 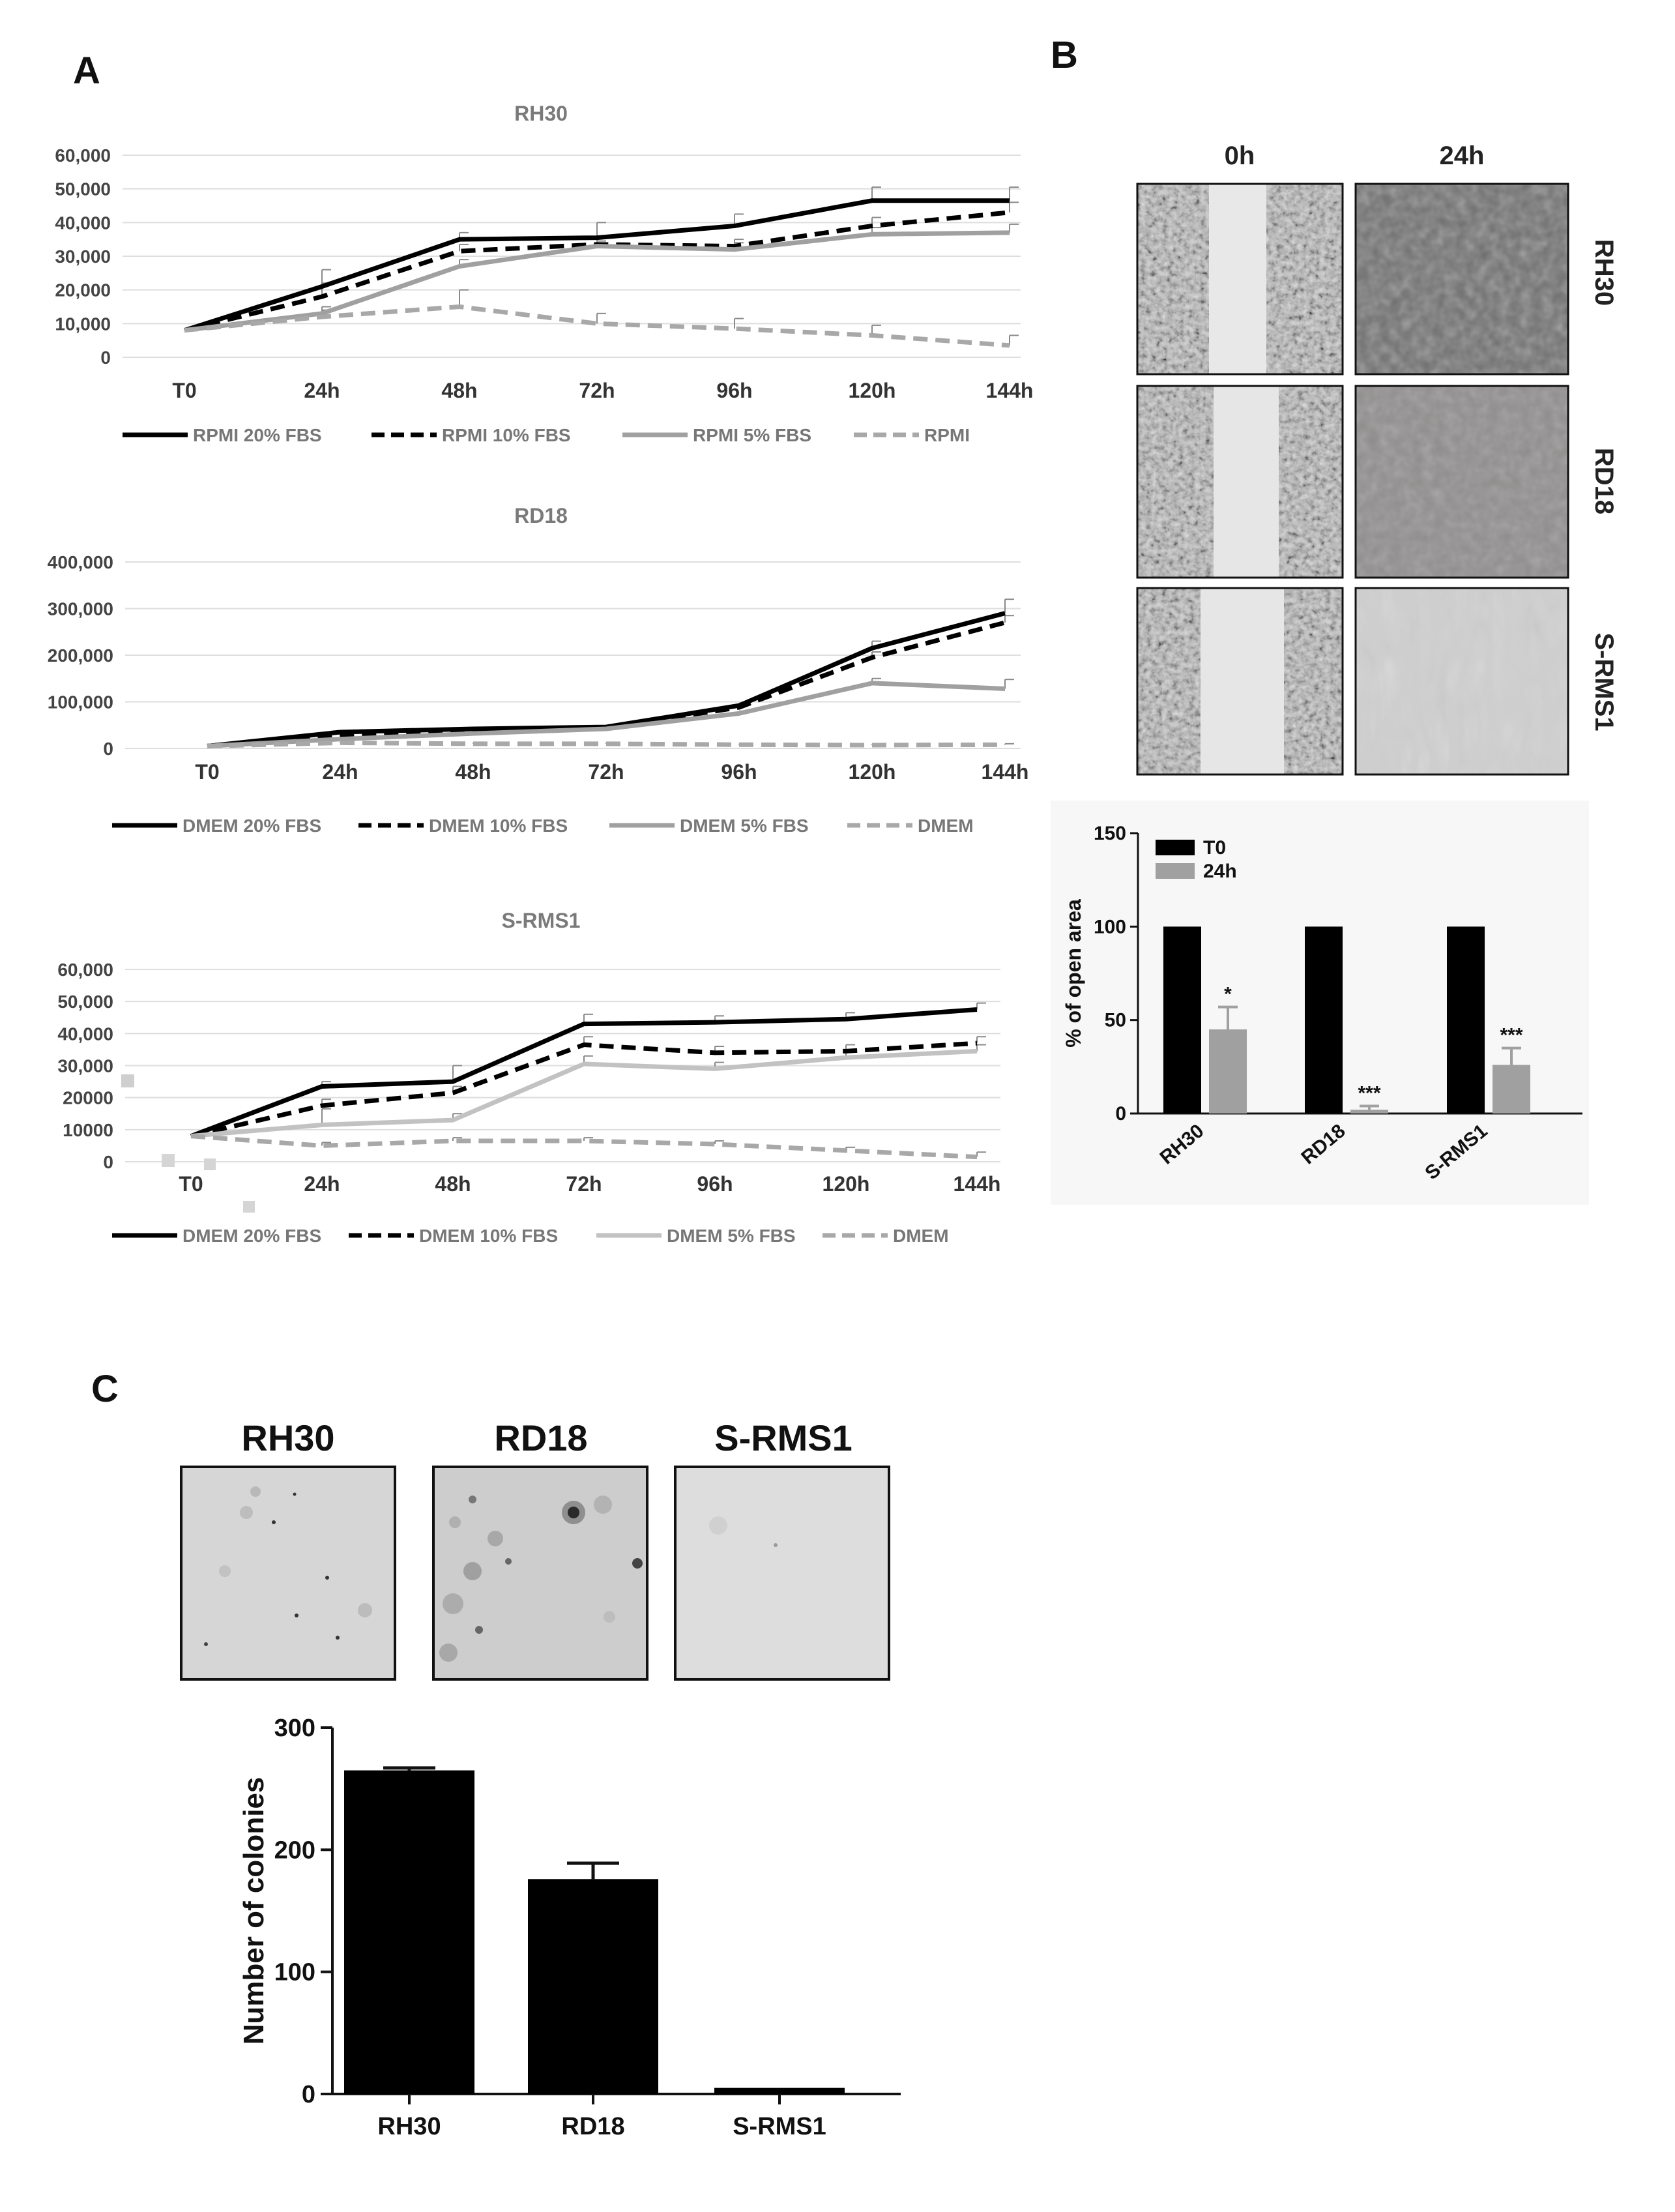 What do you see at coordinates (593, 2126) in the screenshot?
I see `x-tick-label: RD18` at bounding box center [593, 2126].